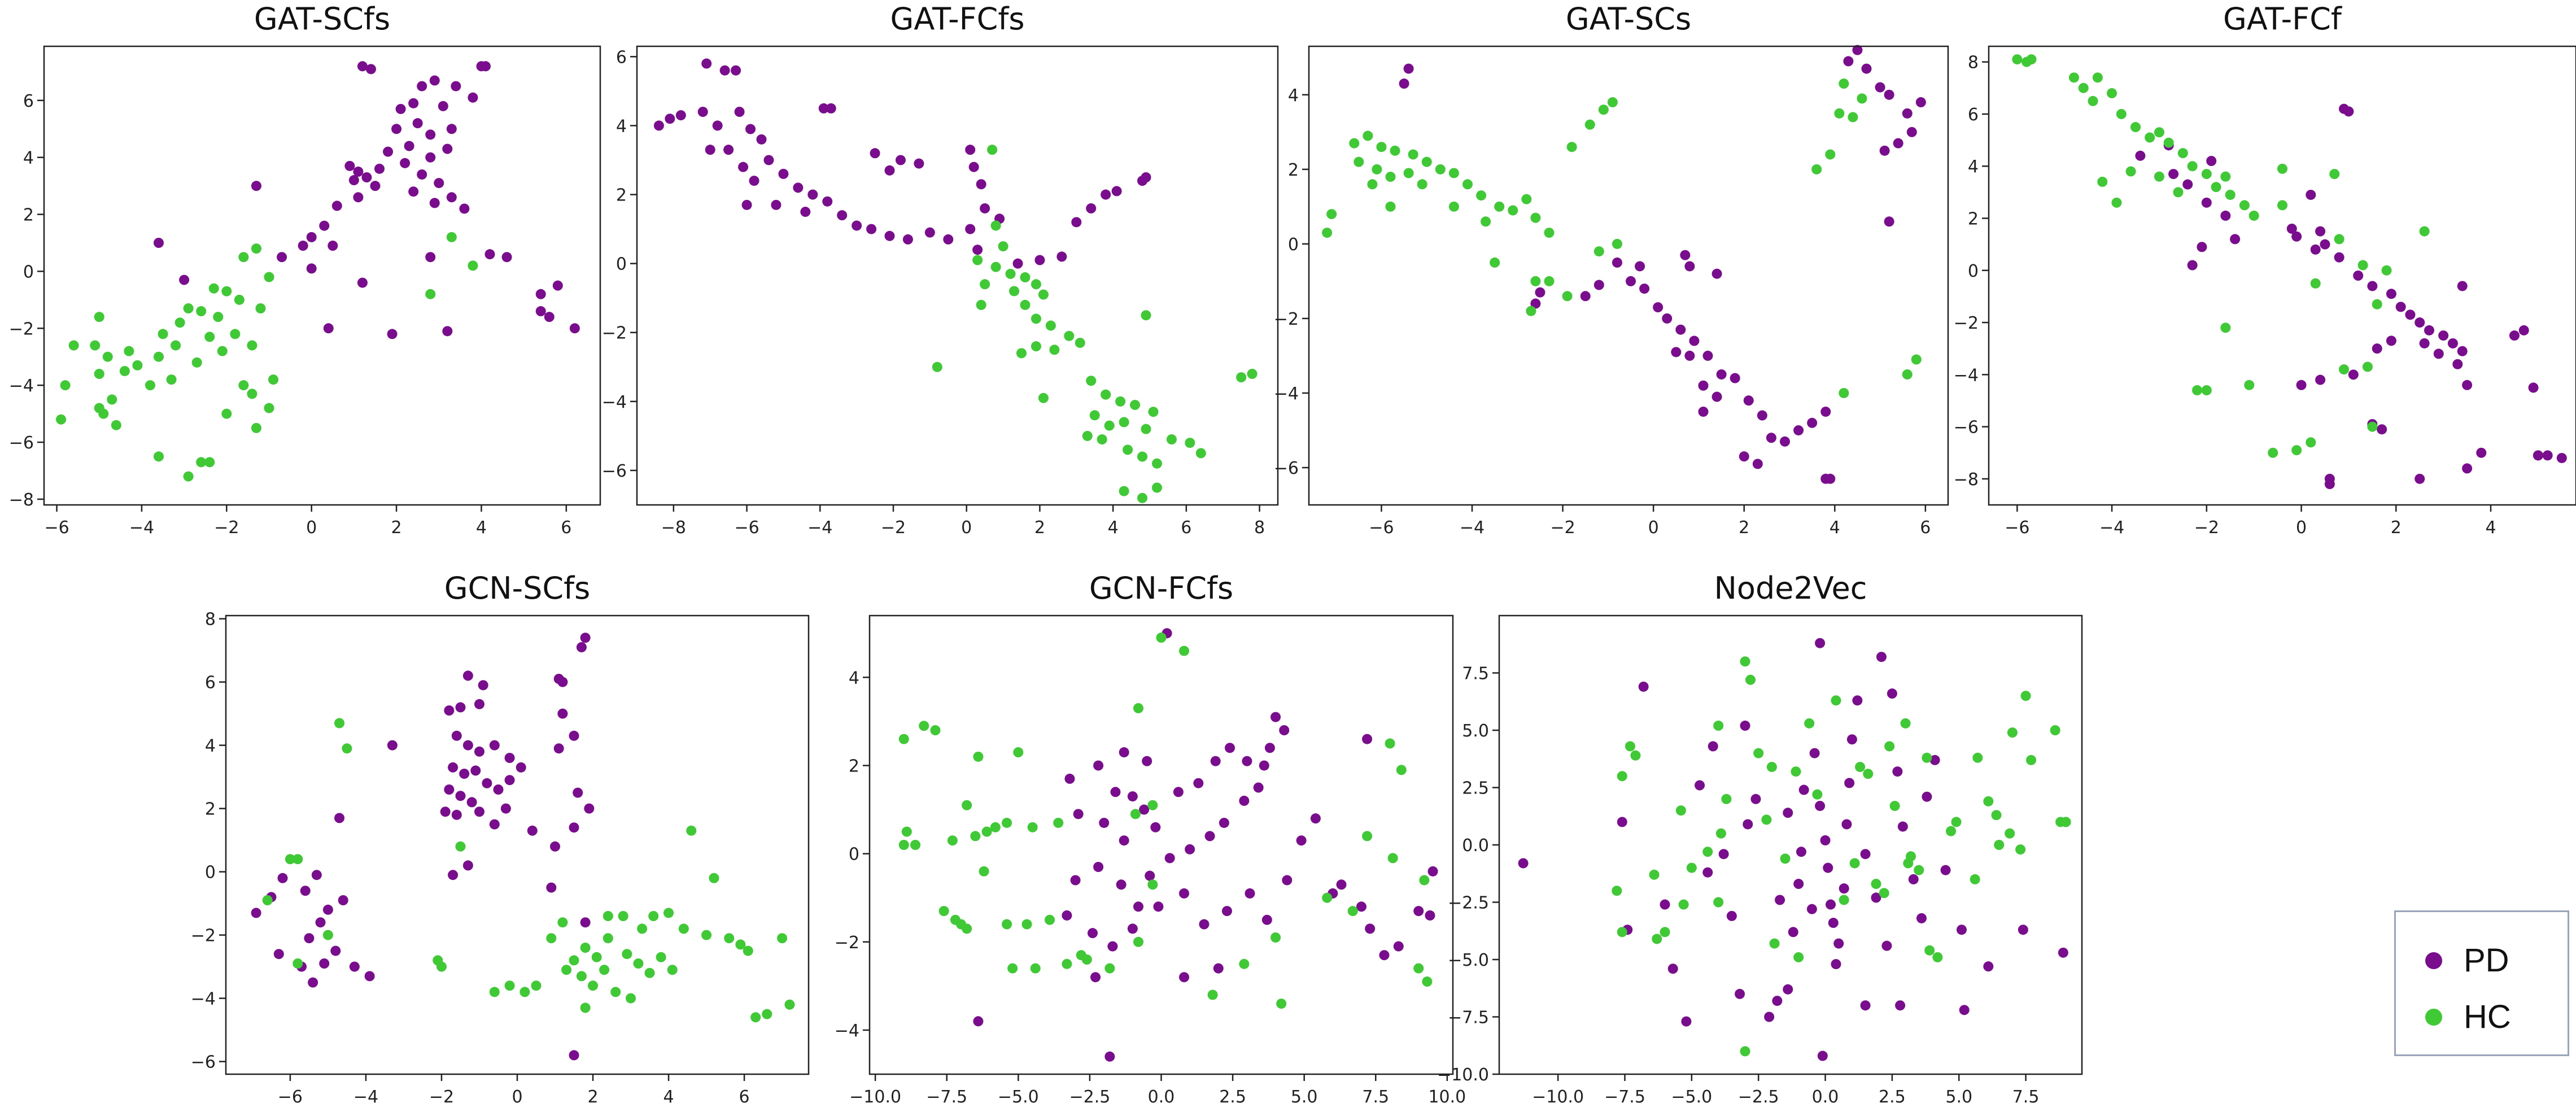  I want to click on x-tick-label: 5.0, so click(1959, 1095).